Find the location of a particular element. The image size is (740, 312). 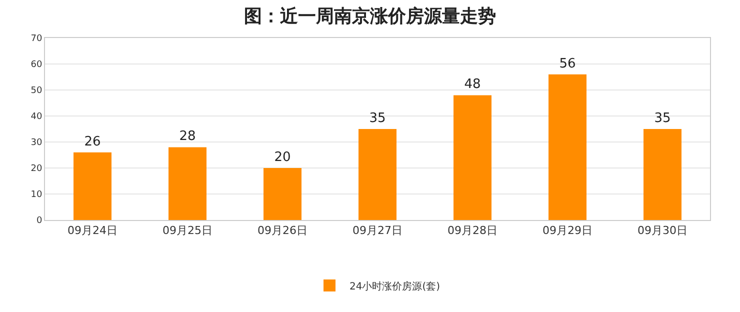

y-tick-label: 10 is located at coordinates (36, 195).